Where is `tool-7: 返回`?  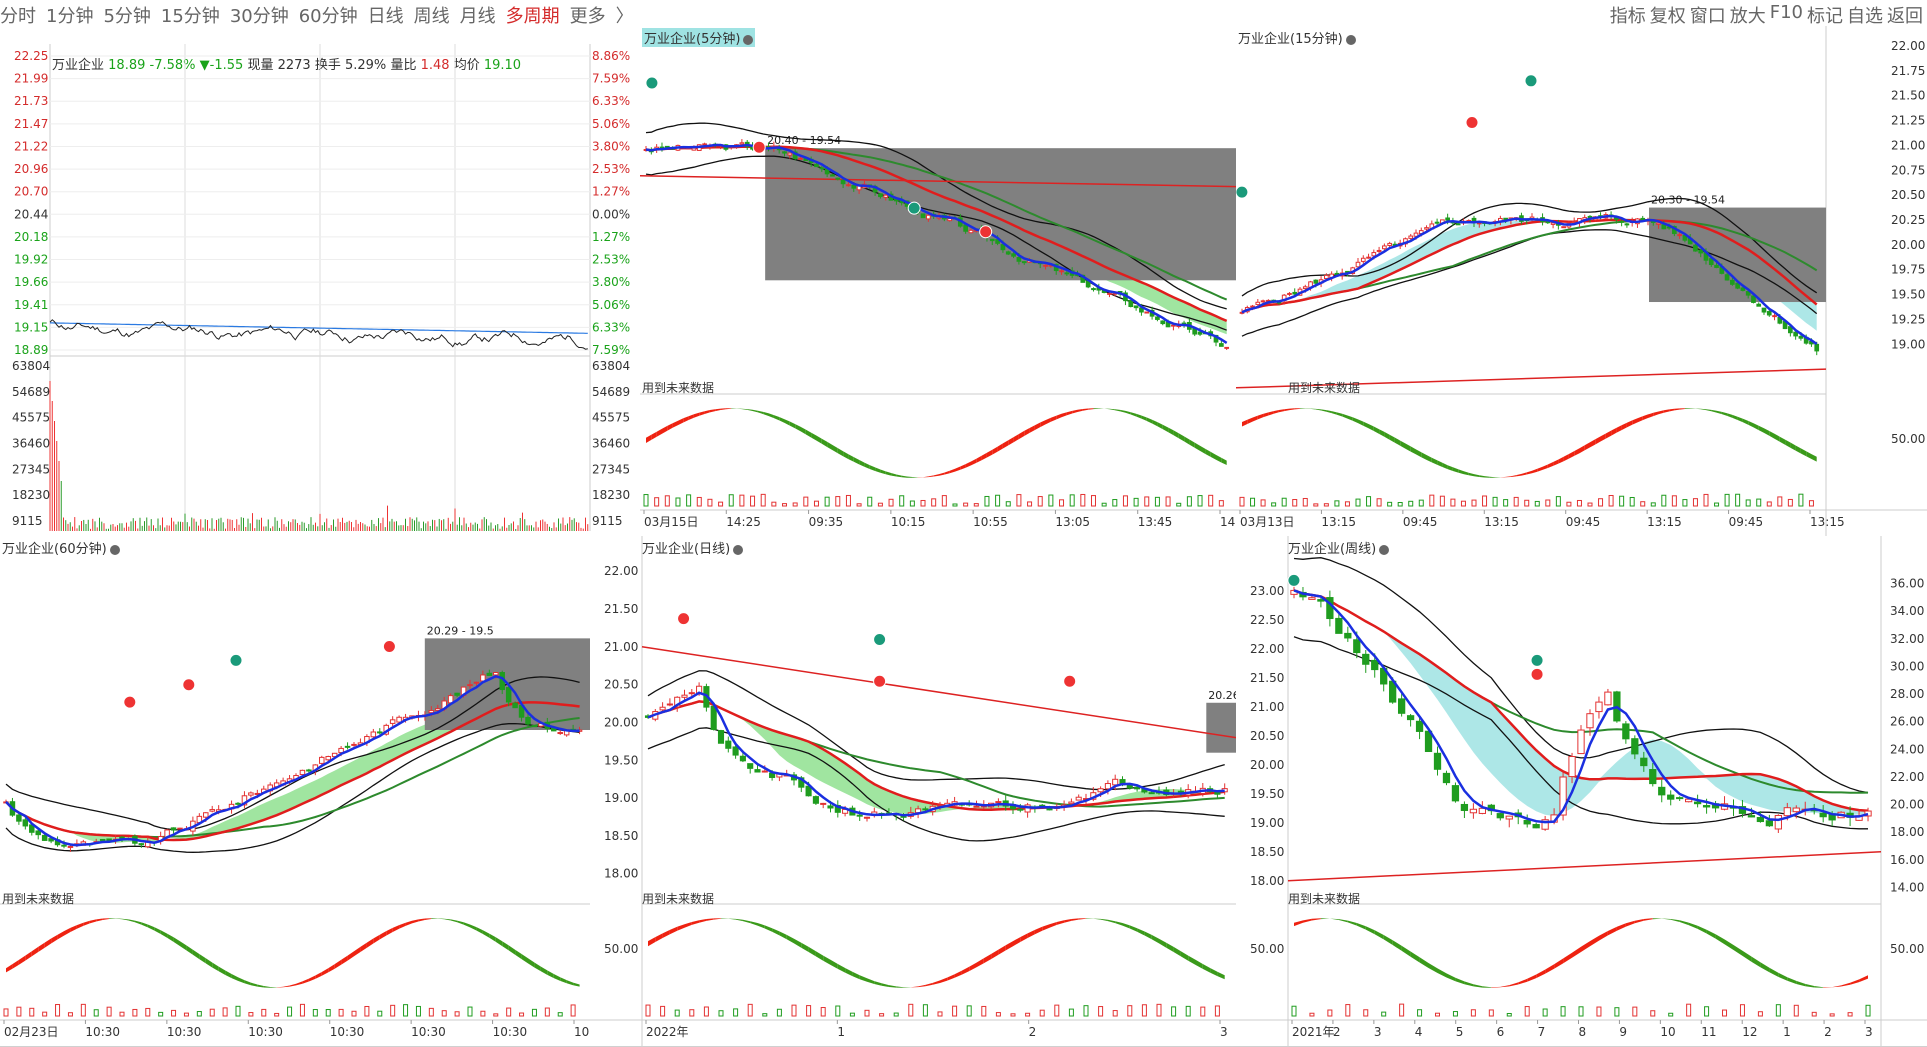 tool-7: 返回 is located at coordinates (1905, 15).